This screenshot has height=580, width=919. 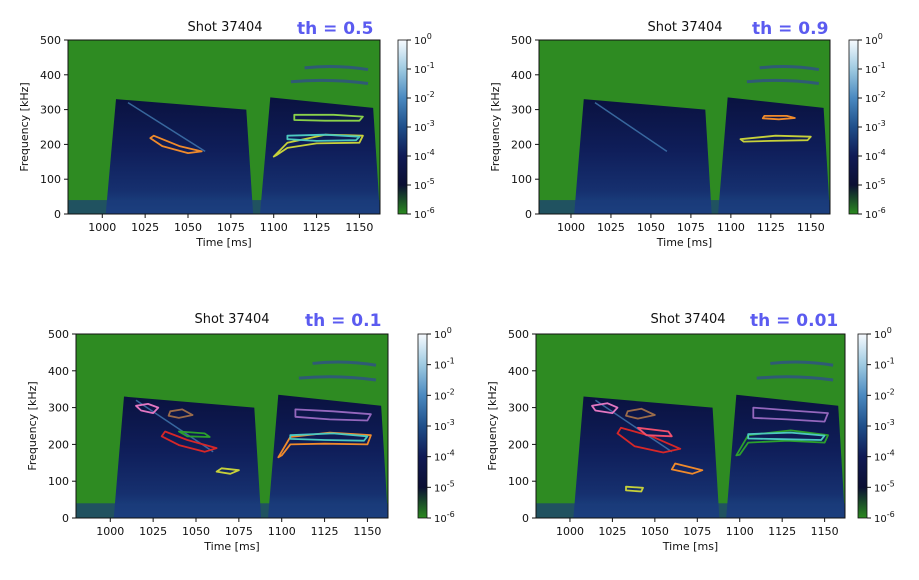 What do you see at coordinates (335, 29) in the screenshot?
I see `threshold-label: th = 0.5` at bounding box center [335, 29].